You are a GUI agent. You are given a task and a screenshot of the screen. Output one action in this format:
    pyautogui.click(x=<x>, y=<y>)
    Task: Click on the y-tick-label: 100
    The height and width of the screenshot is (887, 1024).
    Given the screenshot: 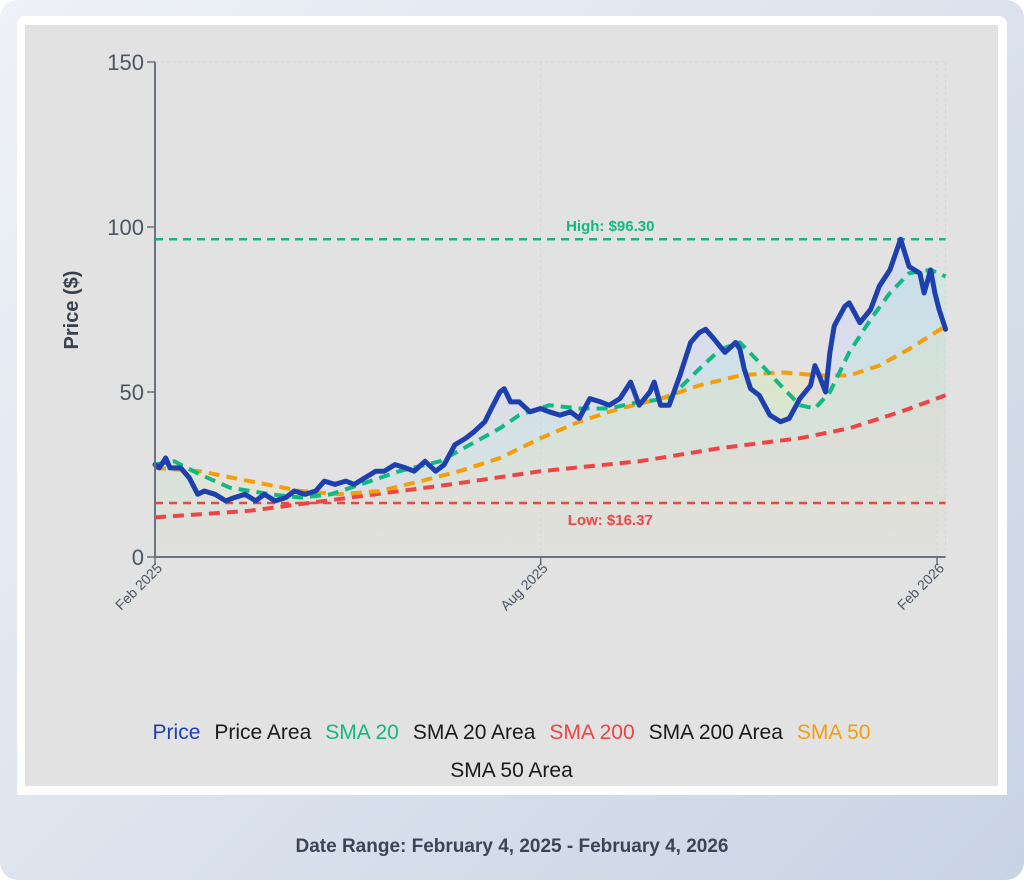 What is the action you would take?
    pyautogui.click(x=125, y=227)
    